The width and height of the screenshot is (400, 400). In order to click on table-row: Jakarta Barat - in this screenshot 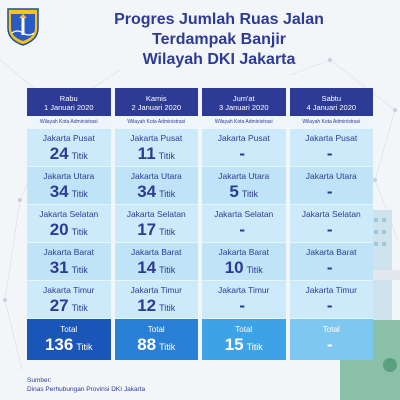, I will do `click(331, 262)`.